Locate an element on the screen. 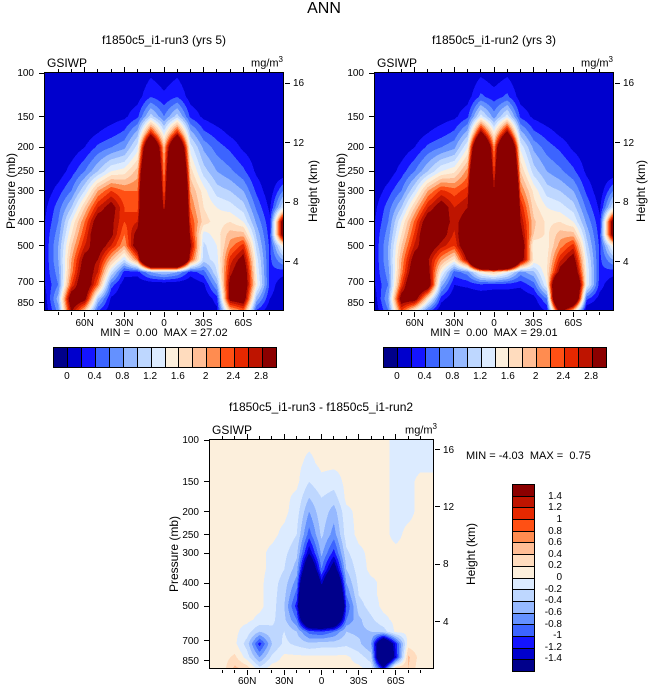 The width and height of the screenshot is (648, 698). lat-tick-label: 60S is located at coordinates (243, 323).